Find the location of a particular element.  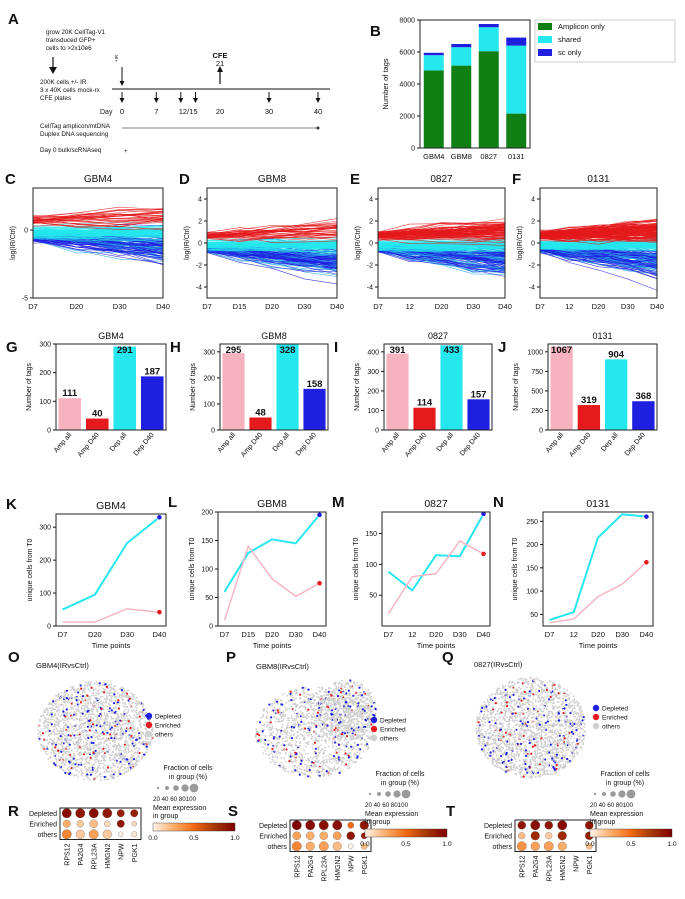

panel-letter: A is located at coordinates (13, 19).